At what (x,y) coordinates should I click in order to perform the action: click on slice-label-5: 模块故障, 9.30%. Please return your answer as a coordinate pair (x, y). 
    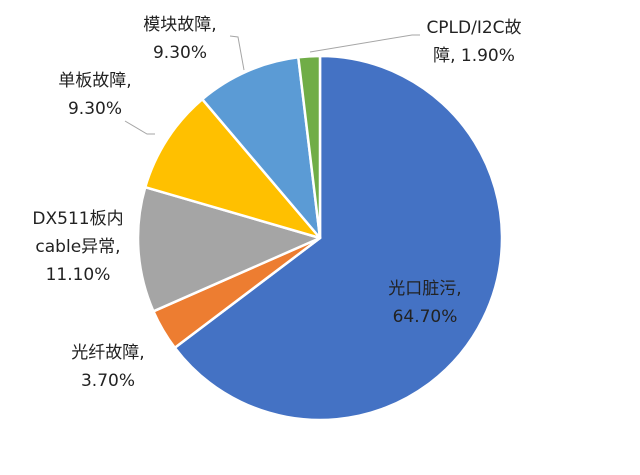
    Looking at the image, I should click on (179, 39).